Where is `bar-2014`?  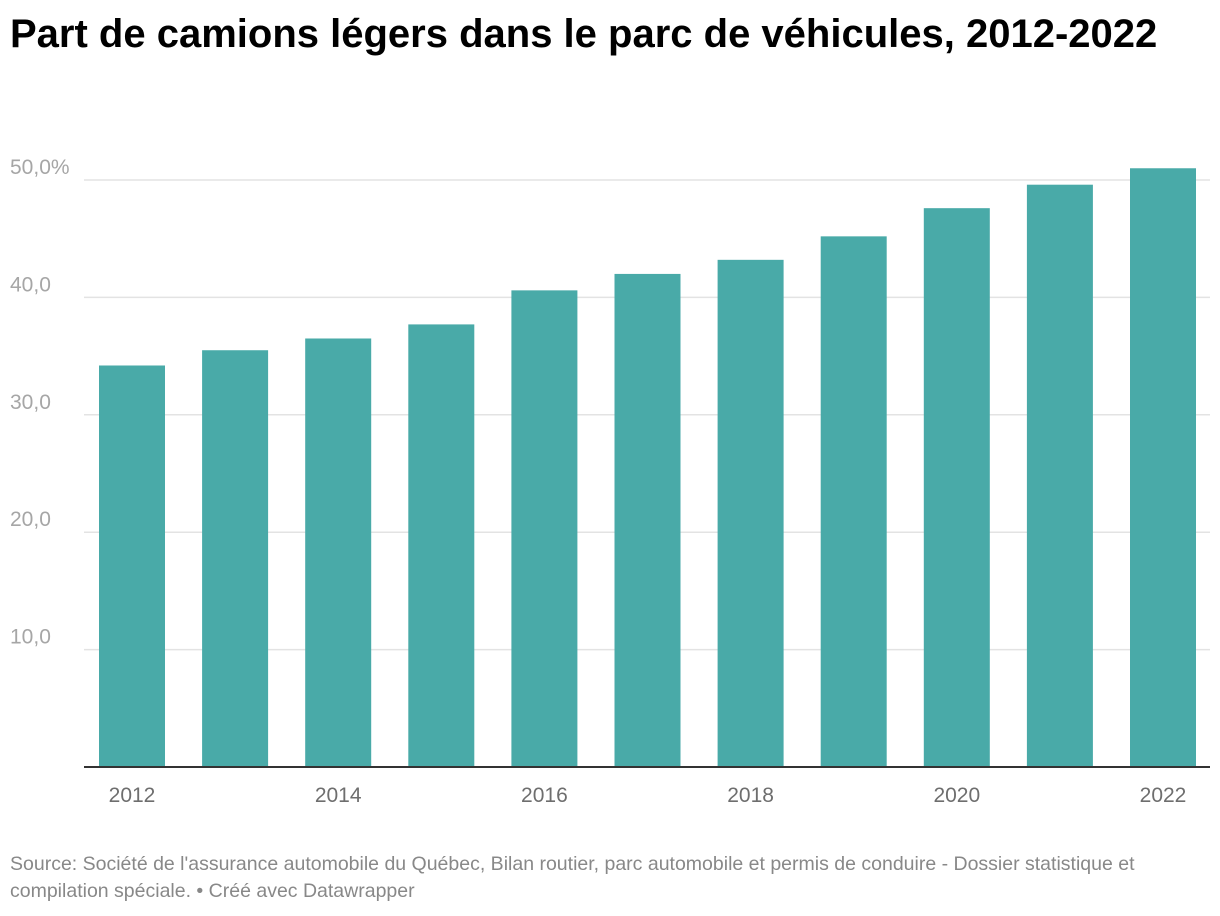 bar-2014 is located at coordinates (338, 552).